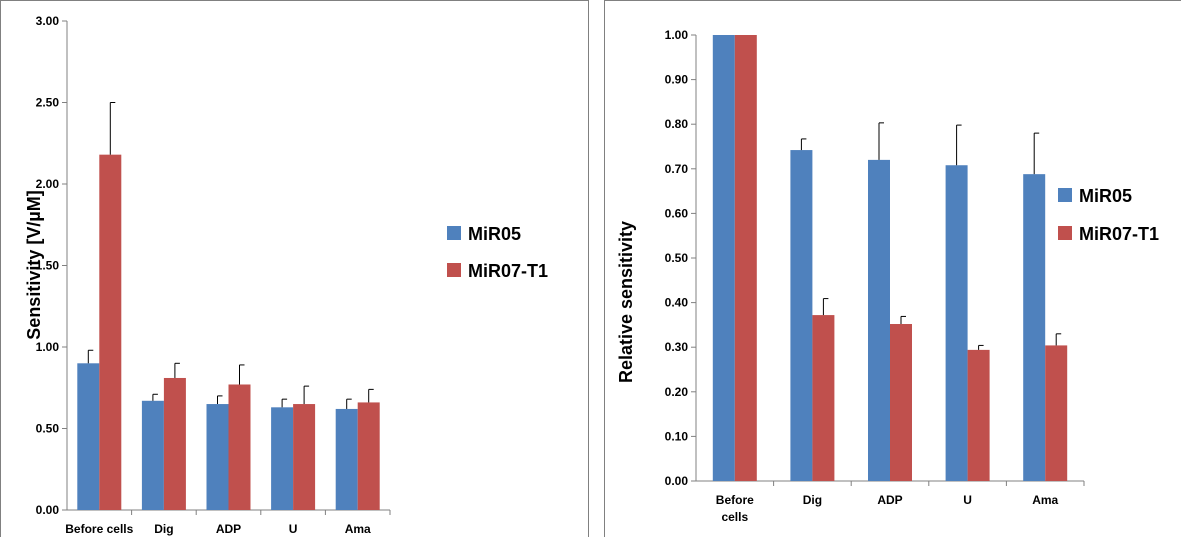 The width and height of the screenshot is (1181, 537). I want to click on chart-right-legend: MiR05 MiR07-T1, so click(1108, 215).